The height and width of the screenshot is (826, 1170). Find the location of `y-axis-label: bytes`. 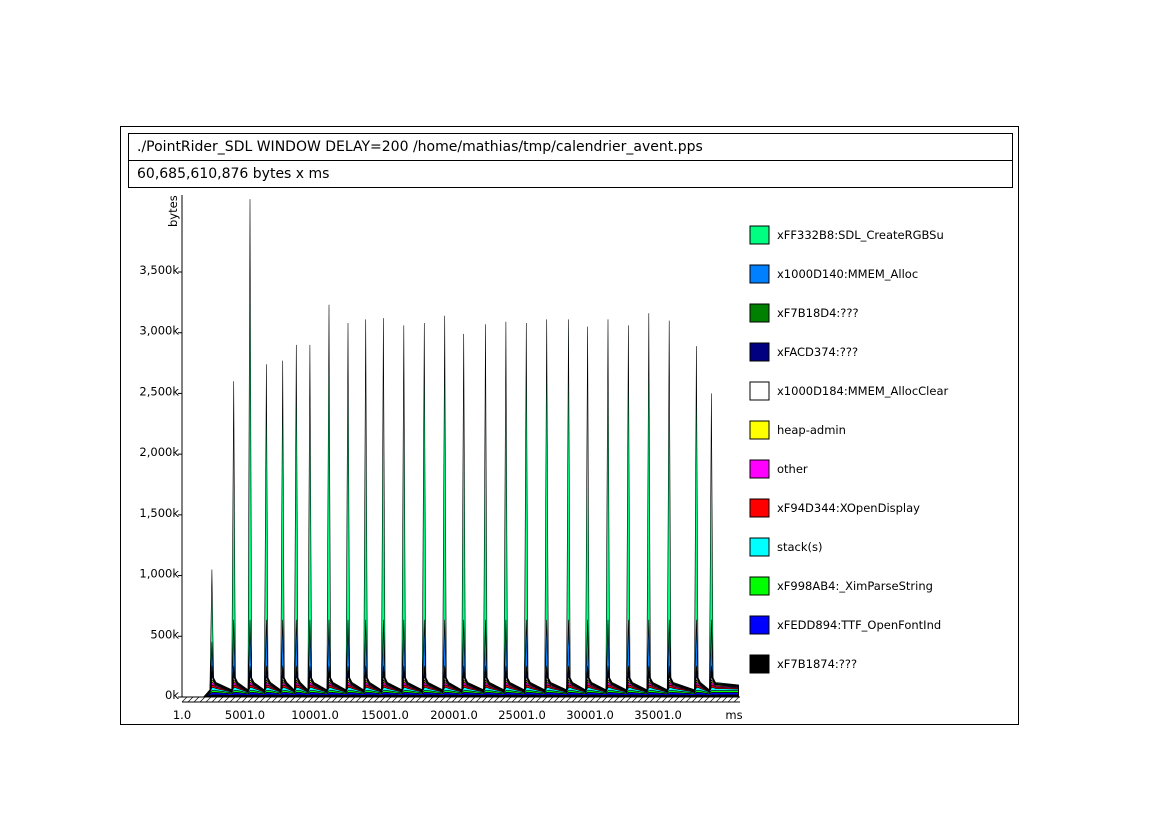

y-axis-label: bytes is located at coordinates (173, 211).